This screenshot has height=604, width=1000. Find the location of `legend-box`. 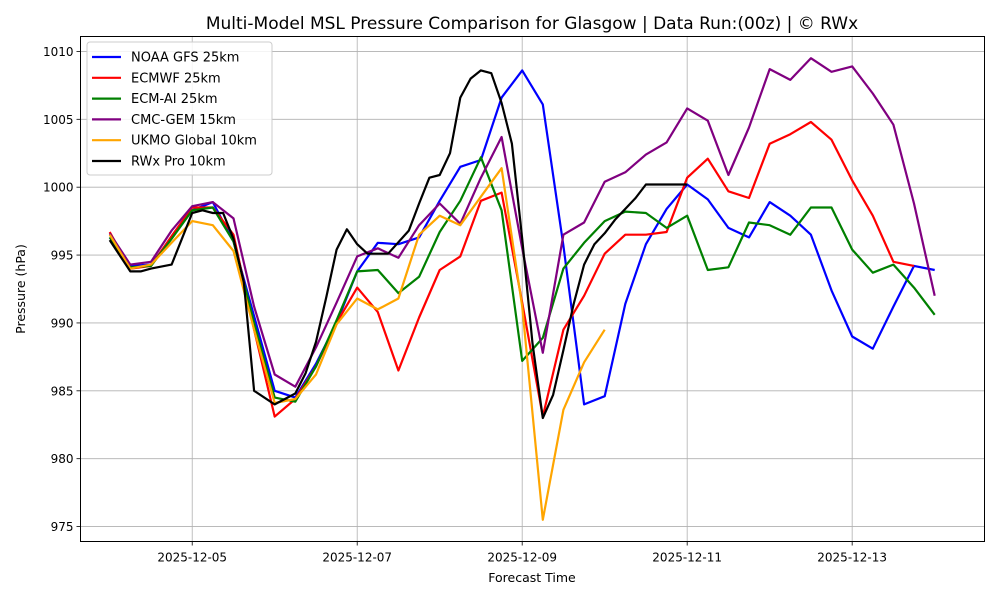

legend-box is located at coordinates (179, 108).